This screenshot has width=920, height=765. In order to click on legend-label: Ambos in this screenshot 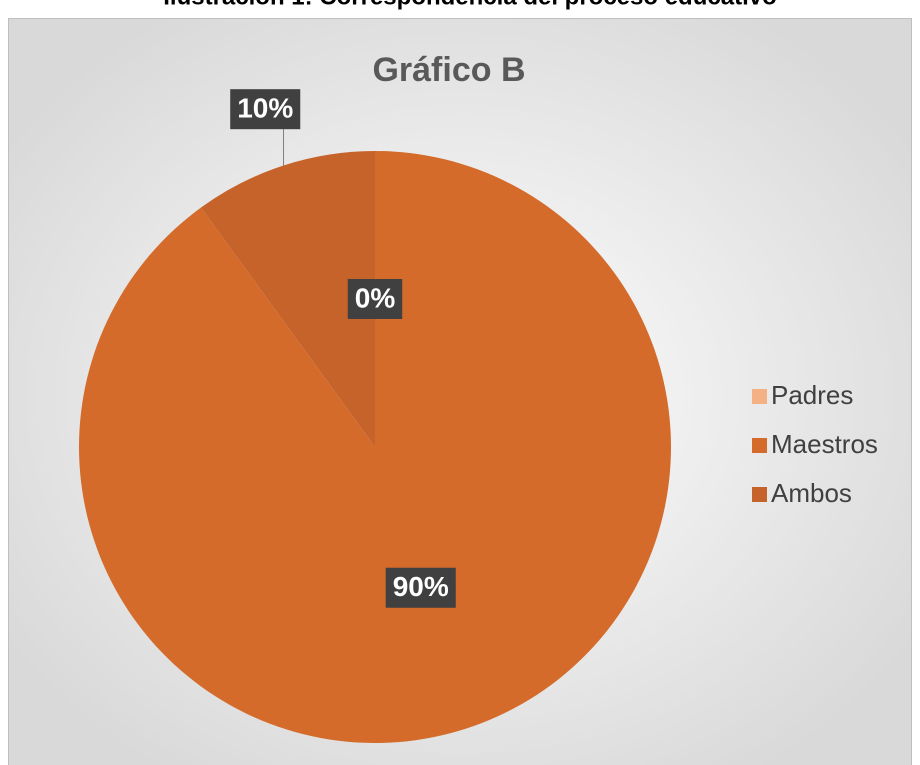, I will do `click(811, 493)`.